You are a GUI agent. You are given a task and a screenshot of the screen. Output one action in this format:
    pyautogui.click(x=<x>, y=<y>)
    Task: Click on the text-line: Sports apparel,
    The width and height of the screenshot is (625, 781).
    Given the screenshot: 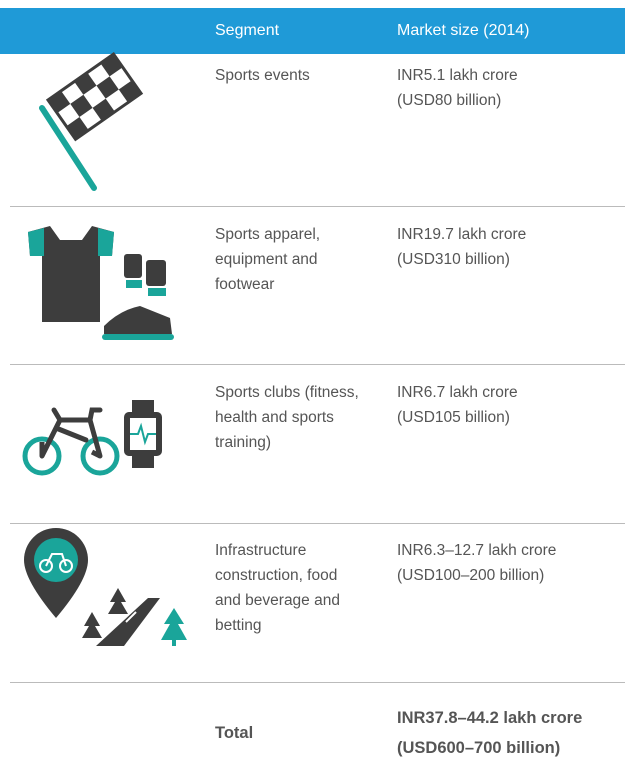 What is the action you would take?
    pyautogui.click(x=268, y=234)
    